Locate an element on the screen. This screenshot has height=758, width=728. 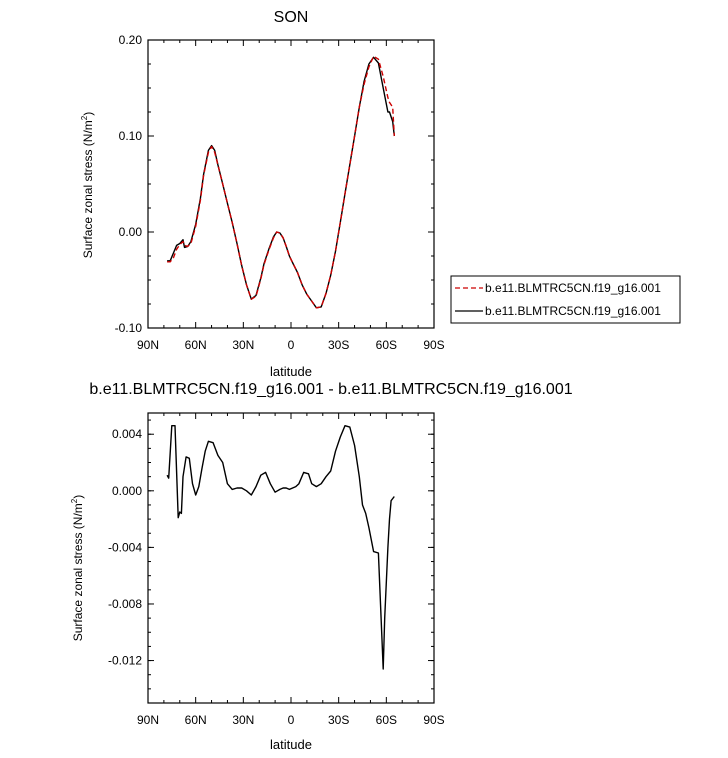
y-tick-label: -0.008 is located at coordinates (125, 604).